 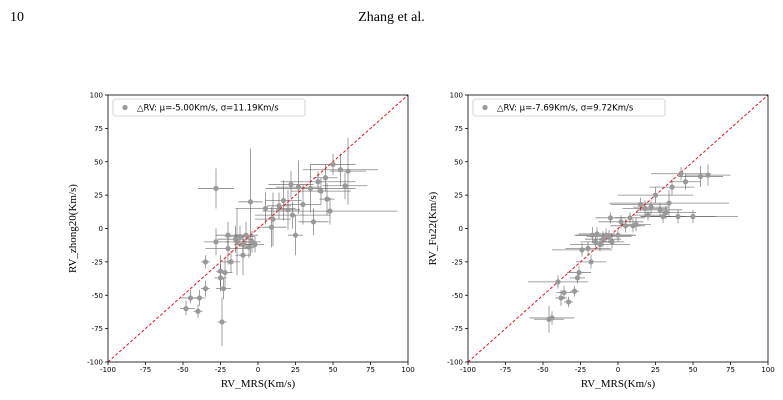 What do you see at coordinates (125, 107) in the screenshot?
I see `legend-marker` at bounding box center [125, 107].